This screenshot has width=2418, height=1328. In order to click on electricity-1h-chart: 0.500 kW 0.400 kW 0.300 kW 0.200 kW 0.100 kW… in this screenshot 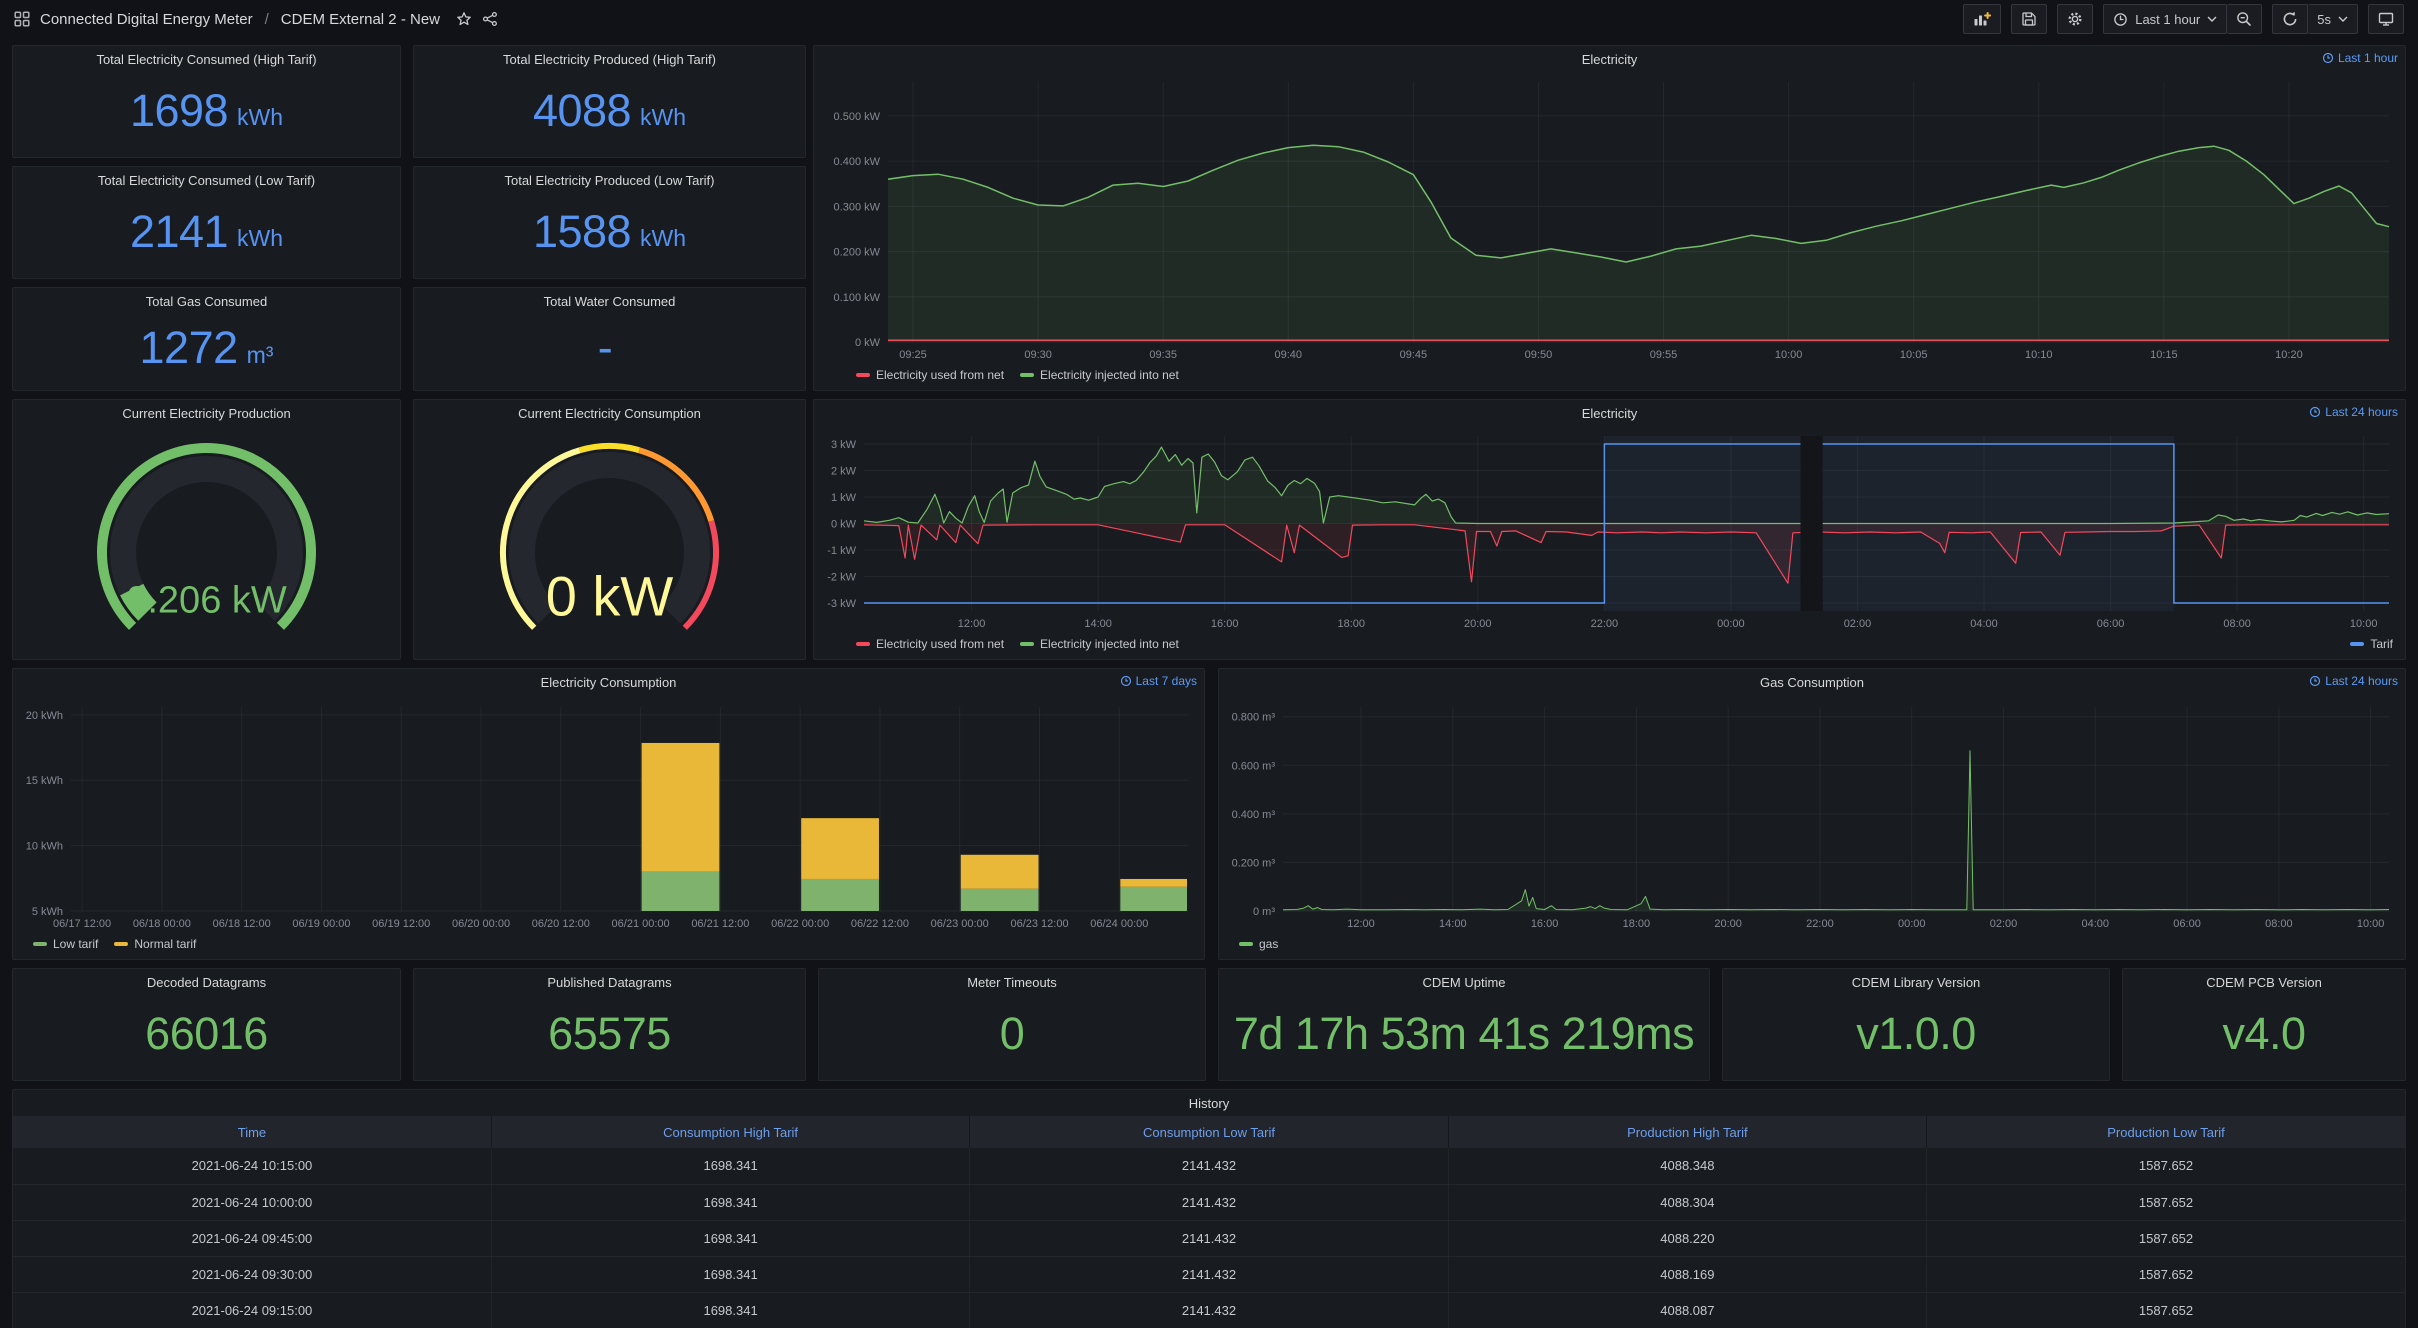, I will do `click(1609, 219)`.